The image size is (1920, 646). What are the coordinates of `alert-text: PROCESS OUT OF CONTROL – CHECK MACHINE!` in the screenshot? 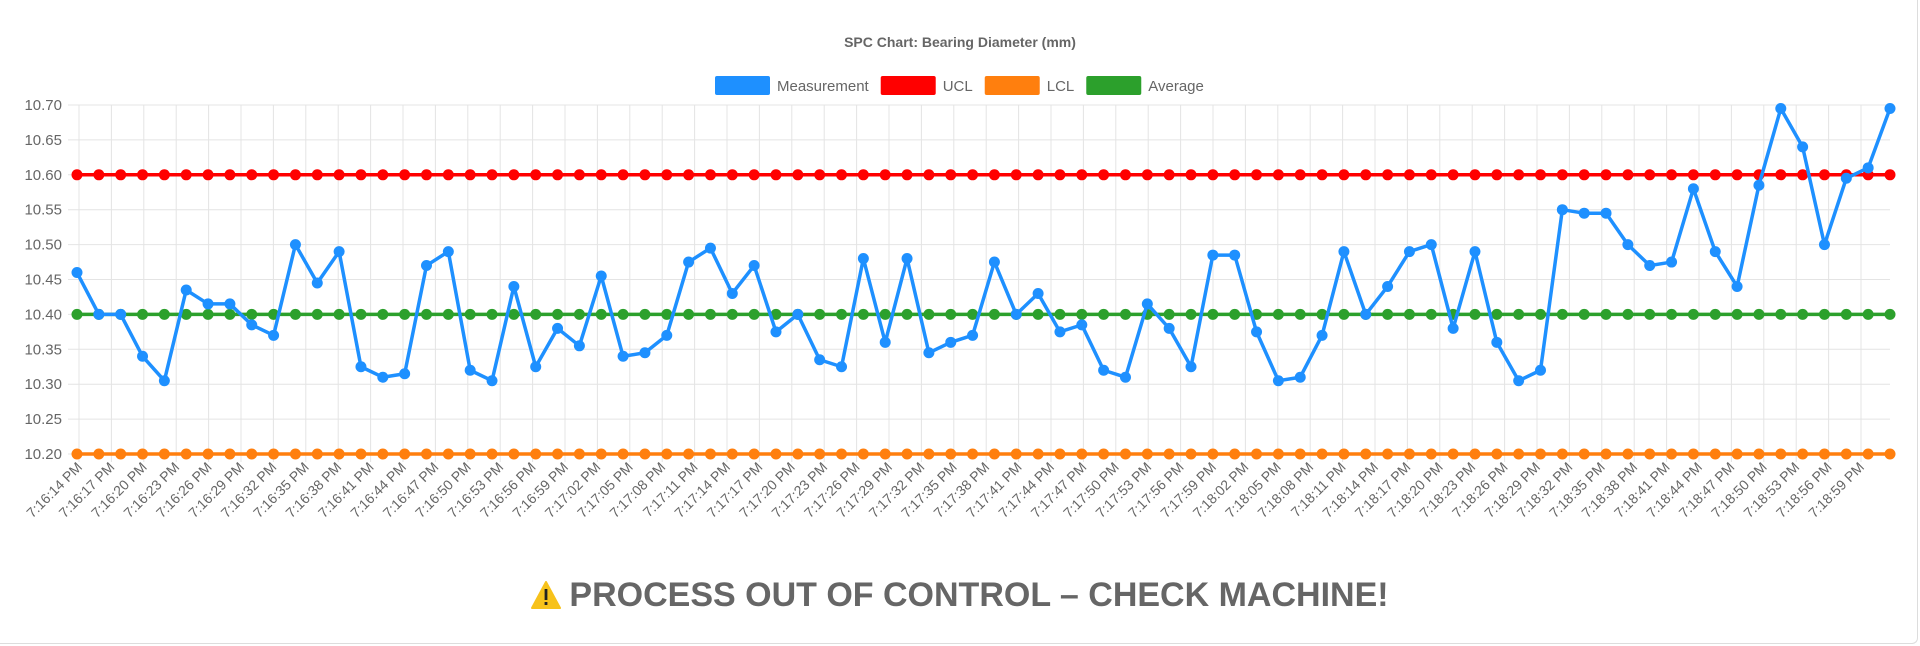 It's located at (979, 595).